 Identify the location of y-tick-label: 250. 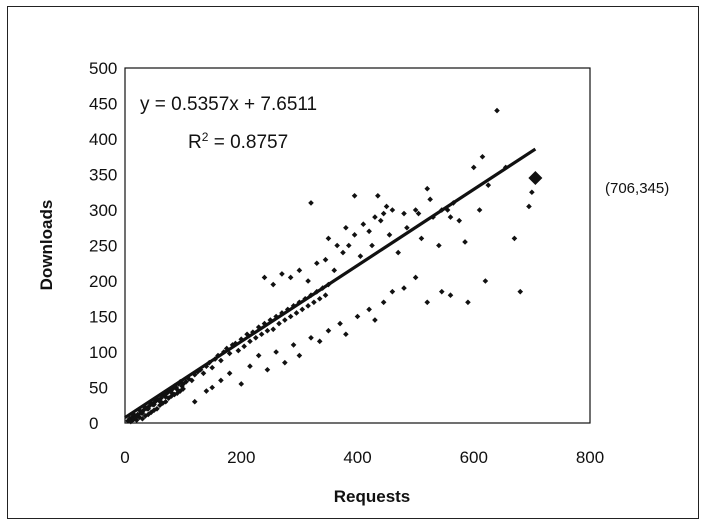
(103, 246).